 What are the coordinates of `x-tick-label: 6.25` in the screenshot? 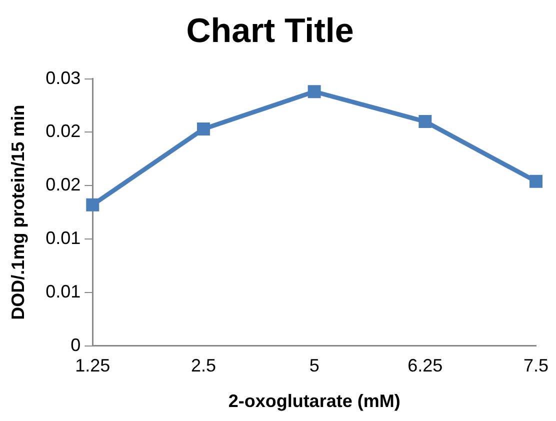 It's located at (425, 366).